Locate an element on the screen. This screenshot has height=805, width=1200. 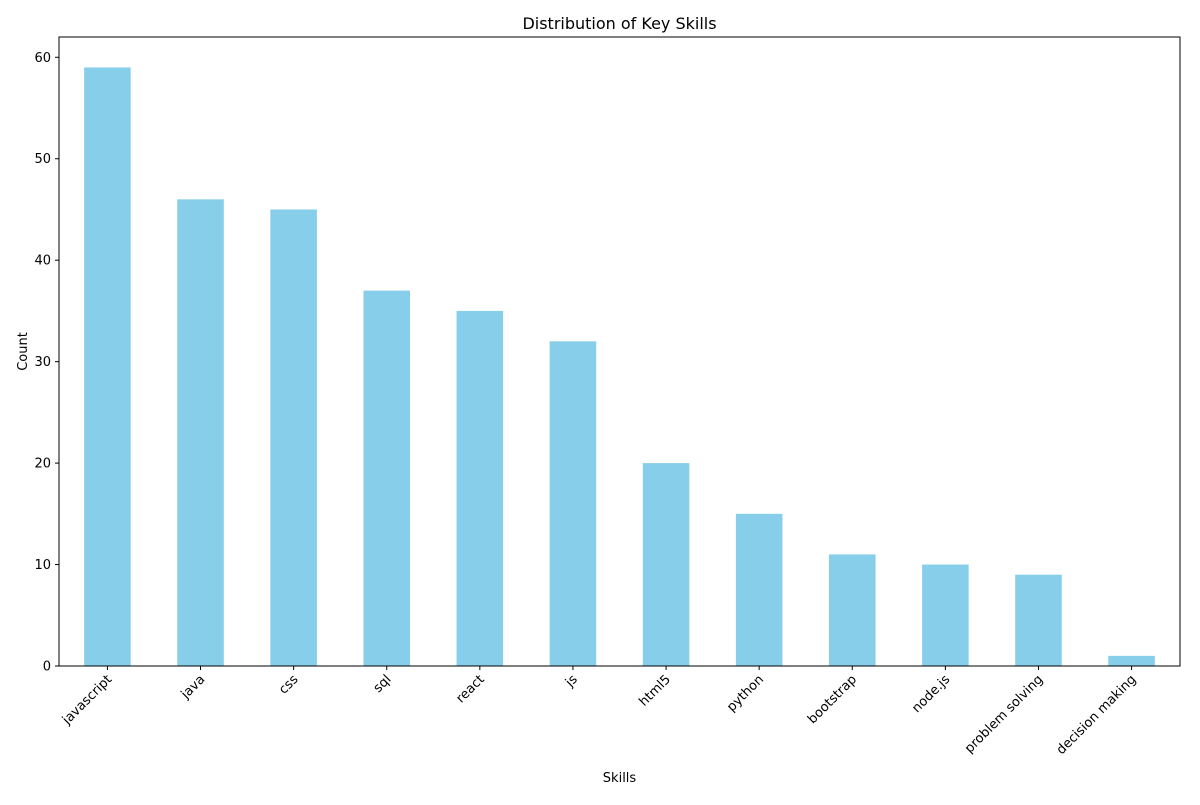
bar-css is located at coordinates (293, 437).